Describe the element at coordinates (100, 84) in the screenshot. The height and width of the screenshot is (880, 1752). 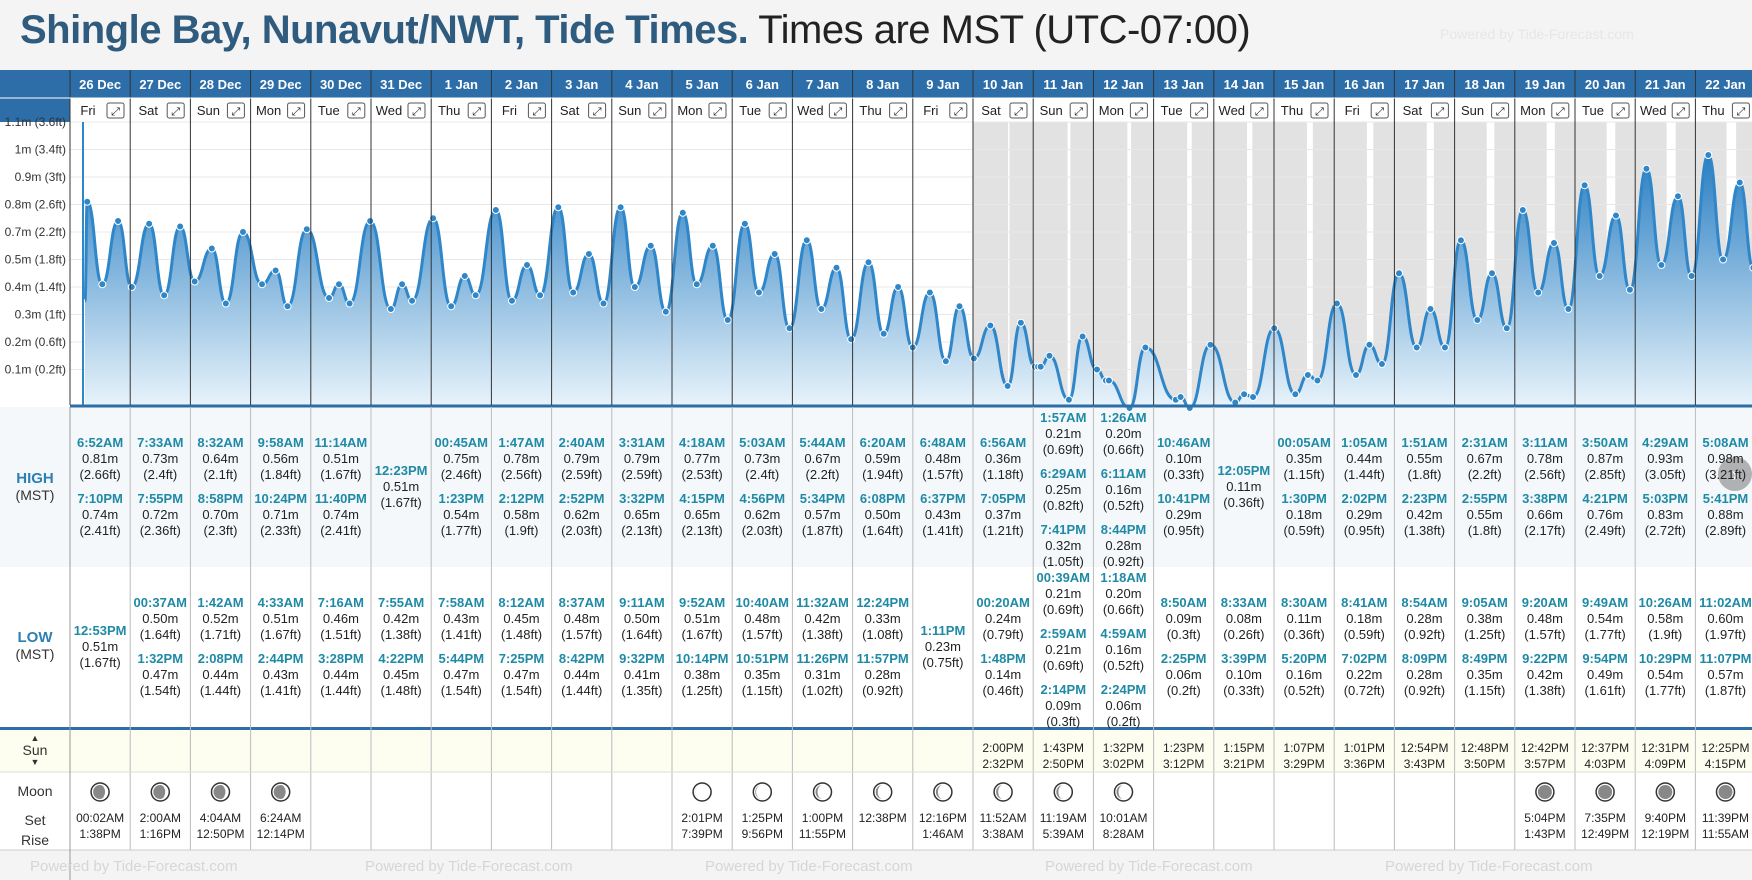
I see `date-label: 26 Dec` at that location.